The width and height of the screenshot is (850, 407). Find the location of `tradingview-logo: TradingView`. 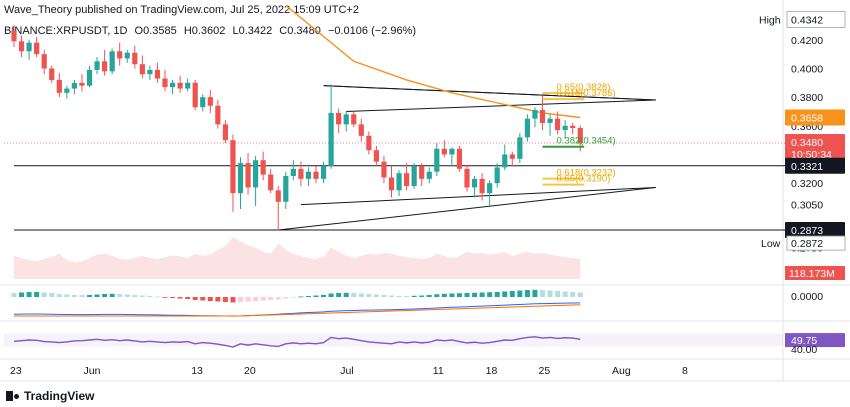

tradingview-logo: TradingView is located at coordinates (50, 396).